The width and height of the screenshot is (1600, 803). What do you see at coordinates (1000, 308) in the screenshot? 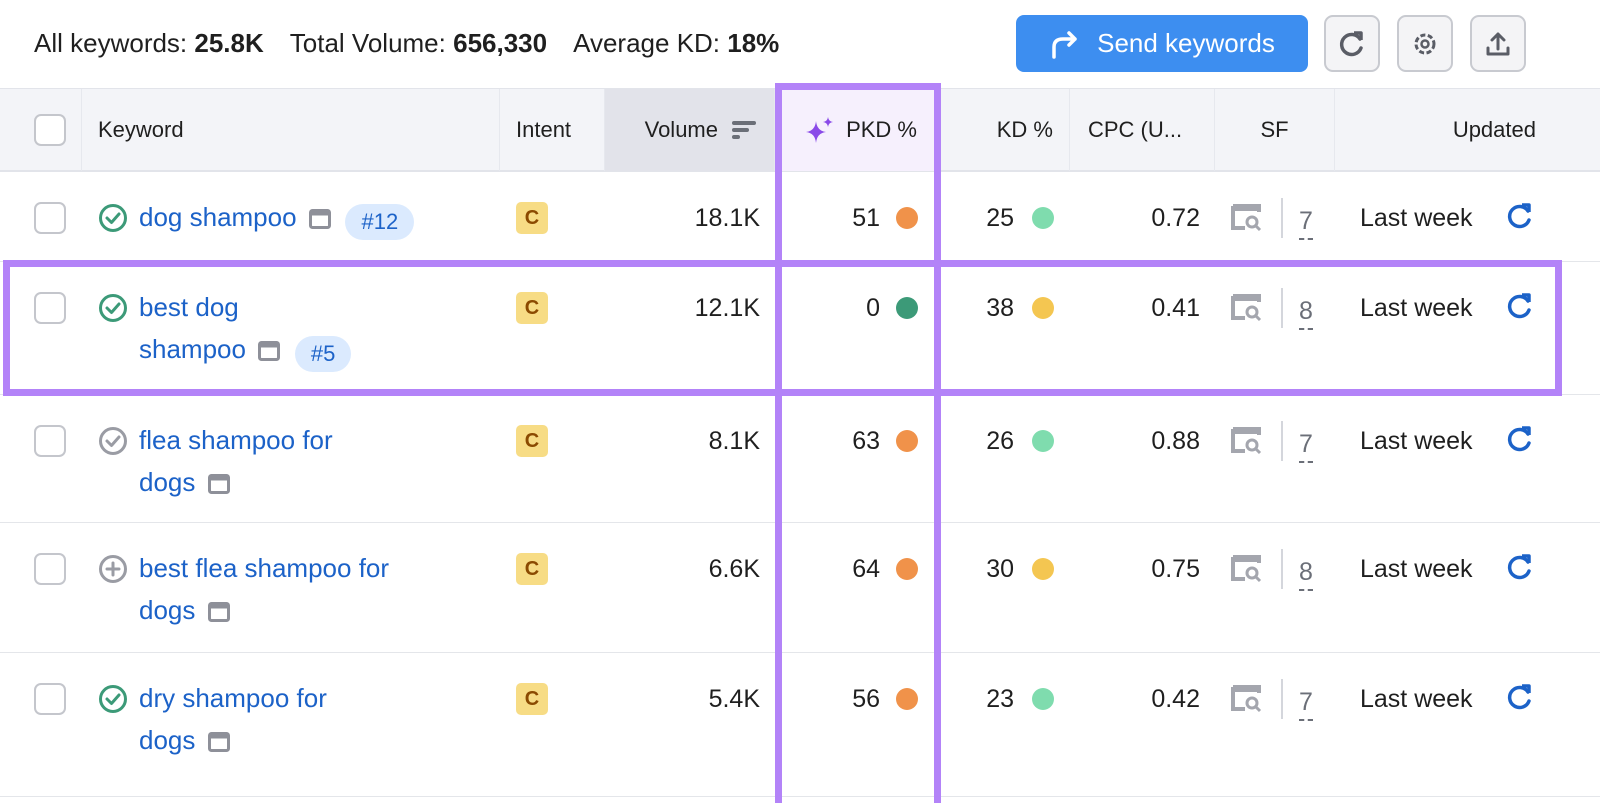
I see `kd-value: 38` at bounding box center [1000, 308].